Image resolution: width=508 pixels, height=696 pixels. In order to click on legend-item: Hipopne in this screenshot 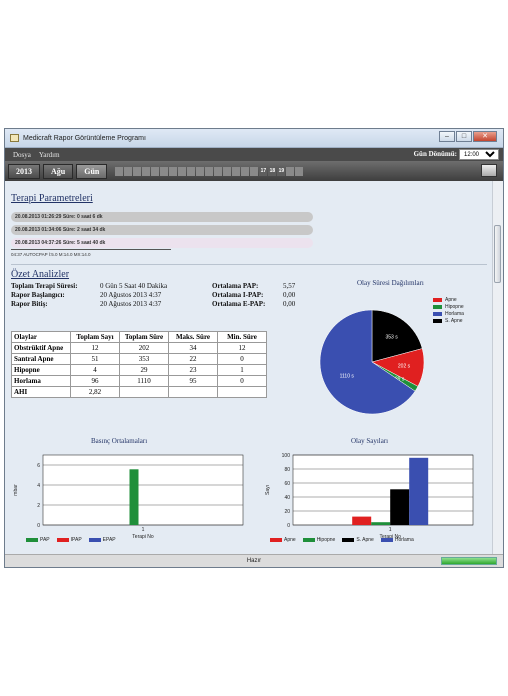, I will do `click(448, 306)`.